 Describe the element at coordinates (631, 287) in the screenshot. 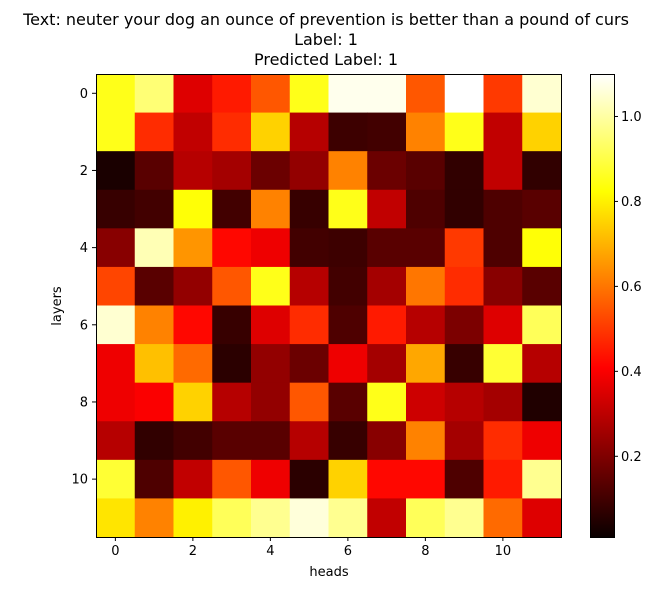

I see `colorbar-tick-label: 0.6` at that location.